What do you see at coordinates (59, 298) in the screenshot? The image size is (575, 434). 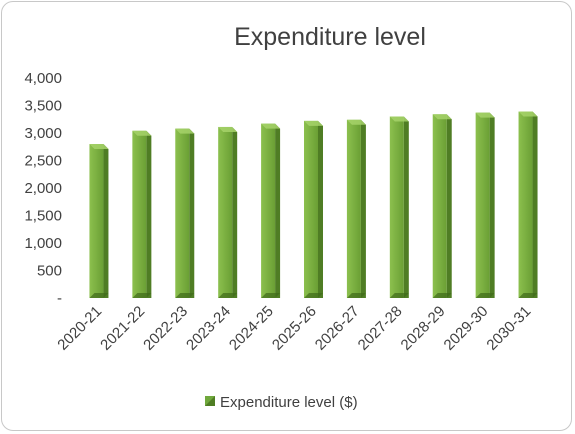 I see `y-tick-label: -` at bounding box center [59, 298].